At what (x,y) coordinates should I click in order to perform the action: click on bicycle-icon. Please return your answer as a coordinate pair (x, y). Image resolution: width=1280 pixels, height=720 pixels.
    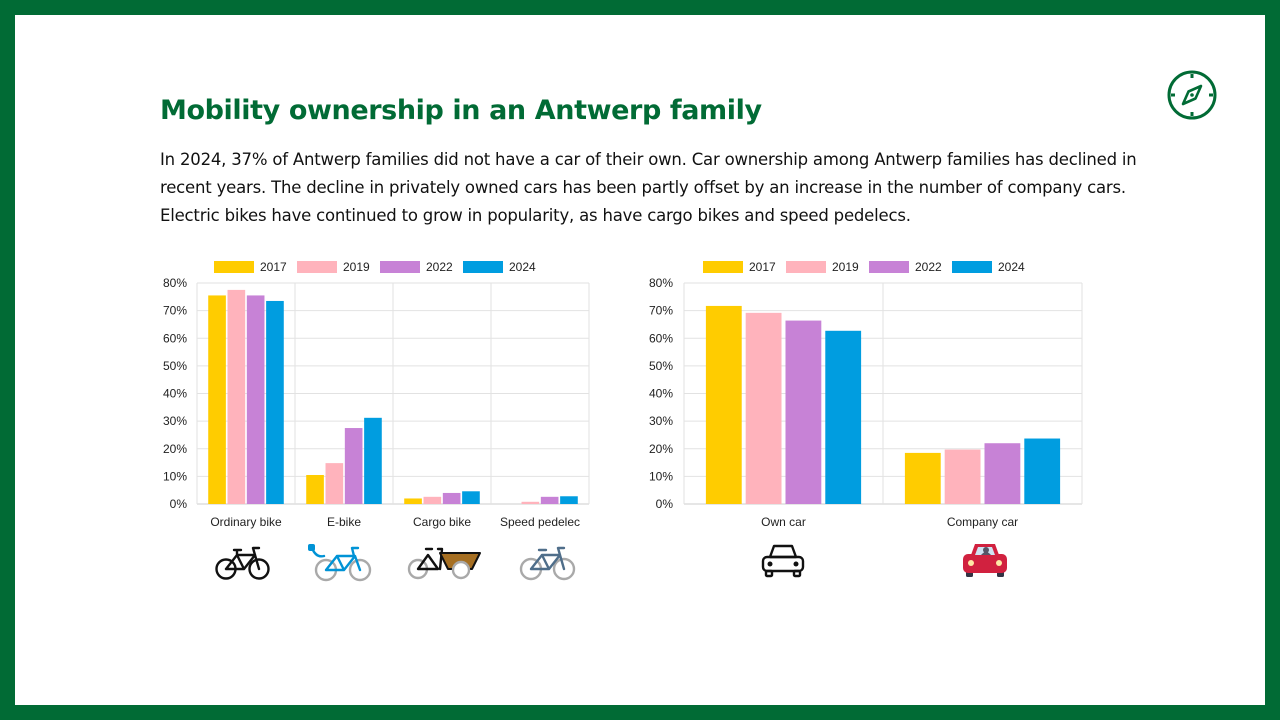
    Looking at the image, I should click on (242, 563).